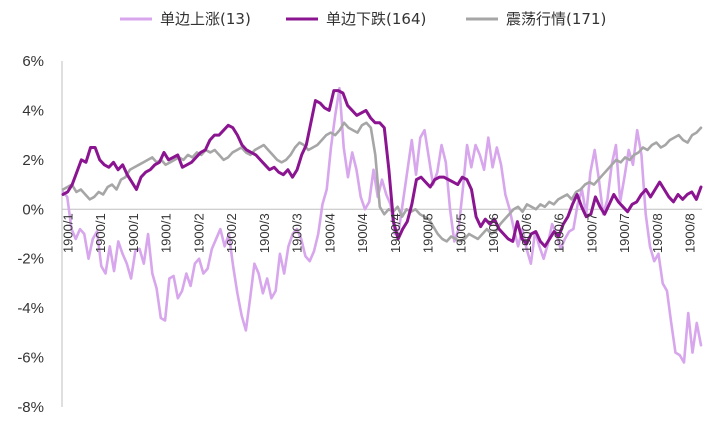  Describe the element at coordinates (33, 209) in the screenshot. I see `y-tick-label: 0%` at that location.